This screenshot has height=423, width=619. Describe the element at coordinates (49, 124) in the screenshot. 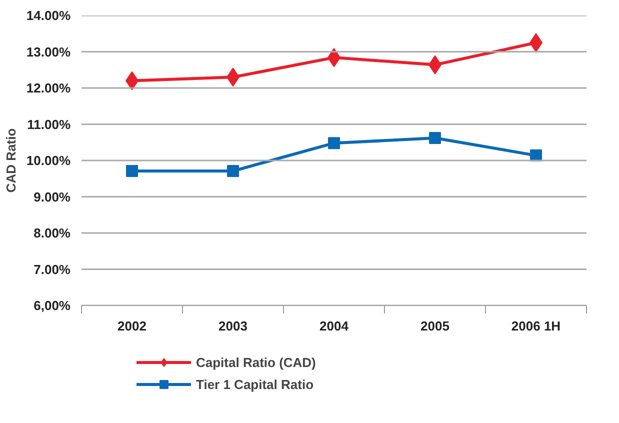

I see `y-tick-label: 11.00%` at that location.